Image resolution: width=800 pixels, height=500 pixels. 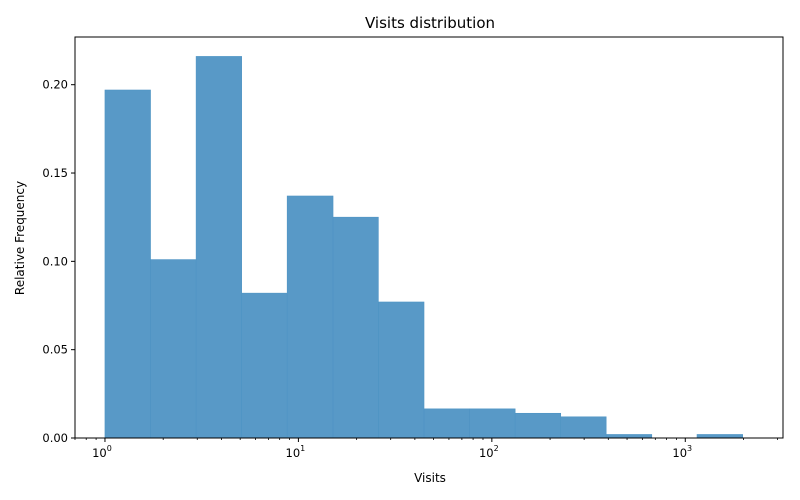 I want to click on x-axis-ticks: 10⁰ 10¹ 10² 10³, so click(x=426, y=449).